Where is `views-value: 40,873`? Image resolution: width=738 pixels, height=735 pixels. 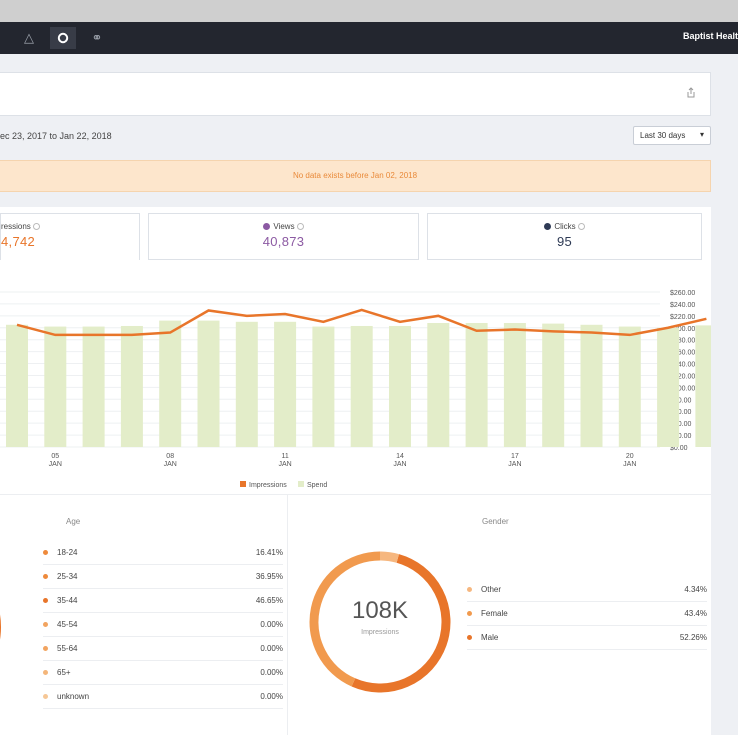 views-value: 40,873 is located at coordinates (283, 241).